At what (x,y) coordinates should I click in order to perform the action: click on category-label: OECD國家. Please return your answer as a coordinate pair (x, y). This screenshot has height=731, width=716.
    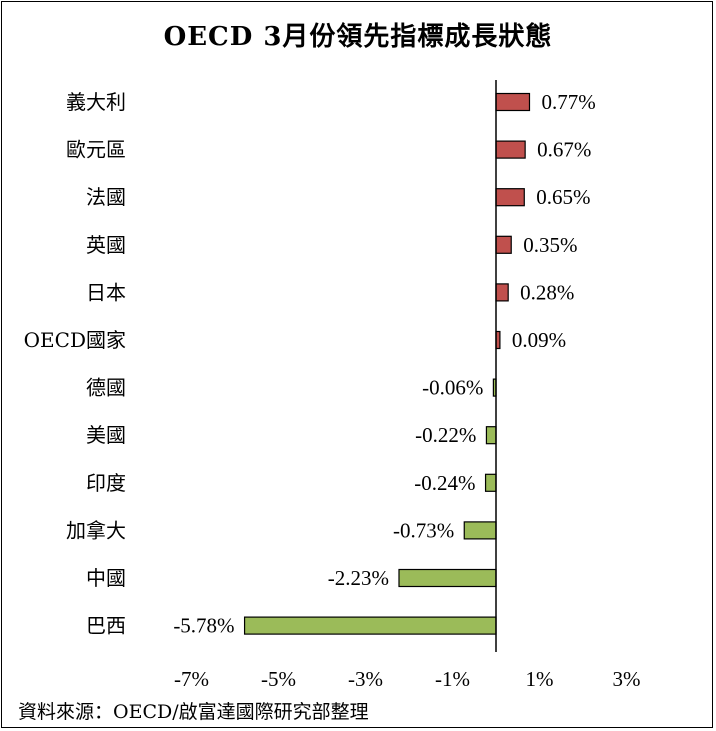
    Looking at the image, I should click on (75, 340).